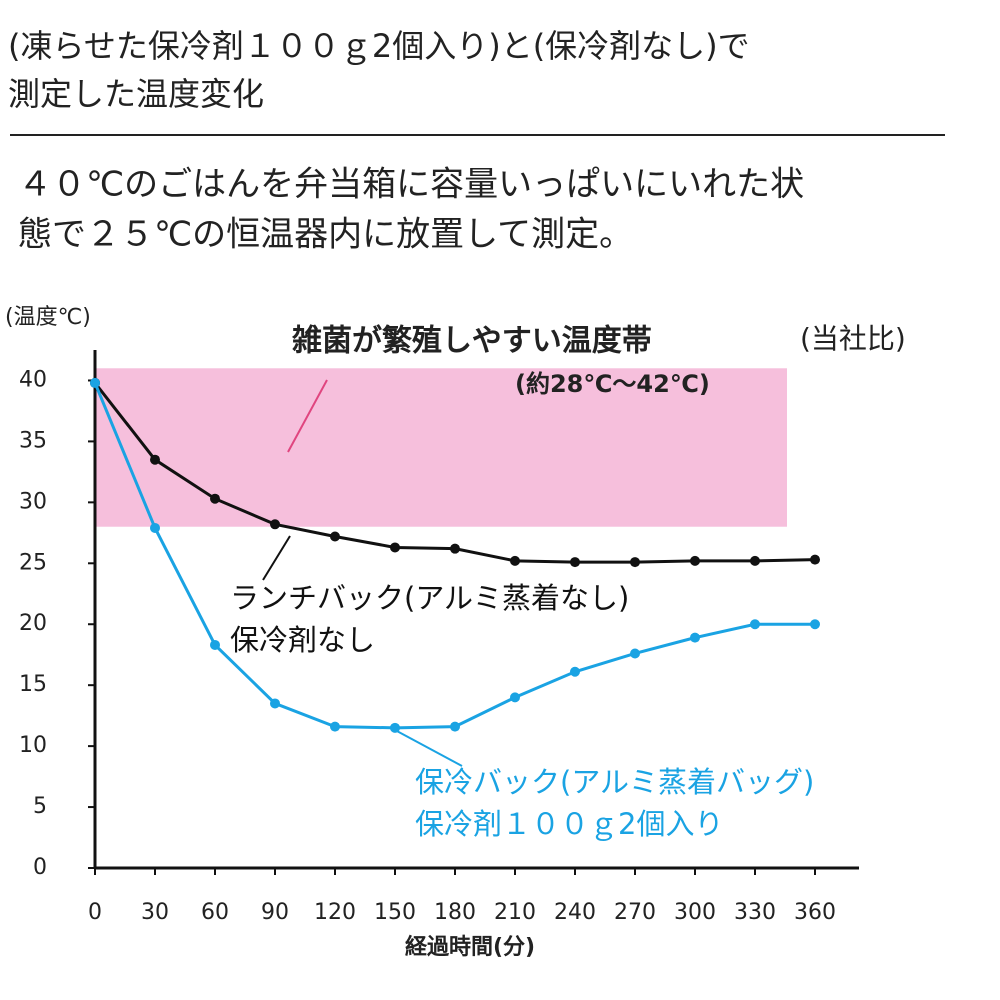 The height and width of the screenshot is (1000, 1000). Describe the element at coordinates (275, 912) in the screenshot. I see `x-tick-label: 90` at that location.